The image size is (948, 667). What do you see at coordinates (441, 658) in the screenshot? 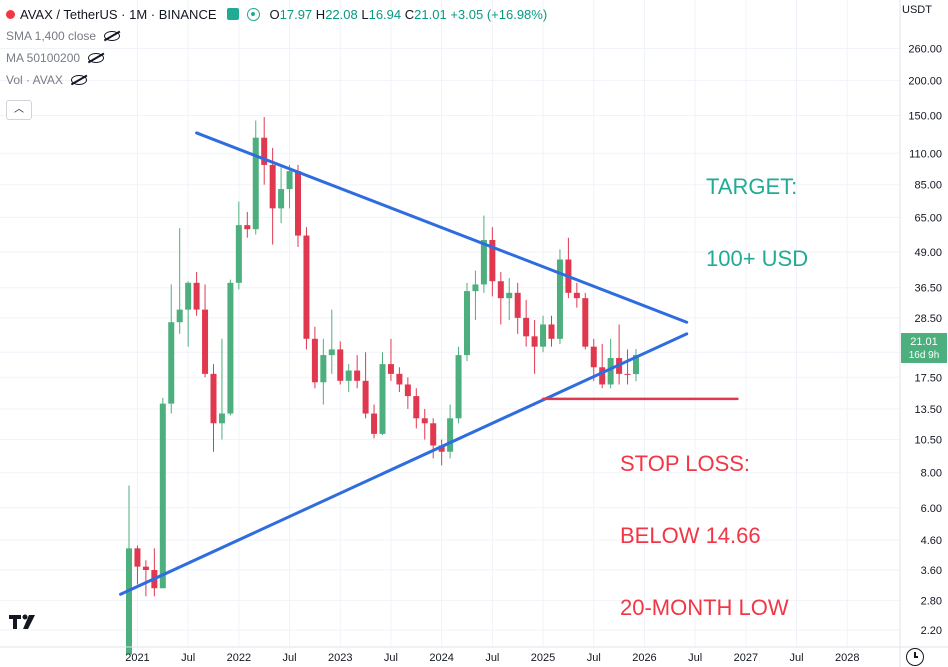
I see `time-tick-label: 2024` at bounding box center [441, 658].